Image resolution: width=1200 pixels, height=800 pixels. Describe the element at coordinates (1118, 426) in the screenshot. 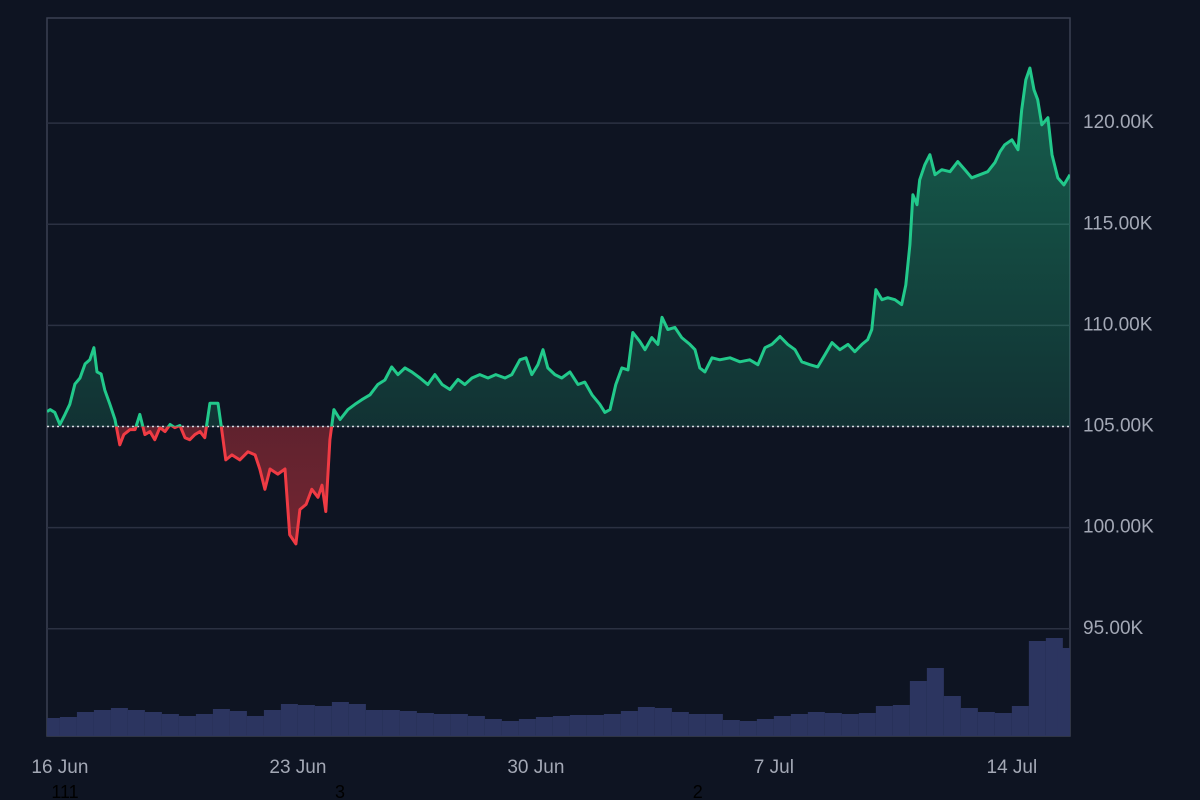

I see `y-tick-label: 105.00K` at that location.